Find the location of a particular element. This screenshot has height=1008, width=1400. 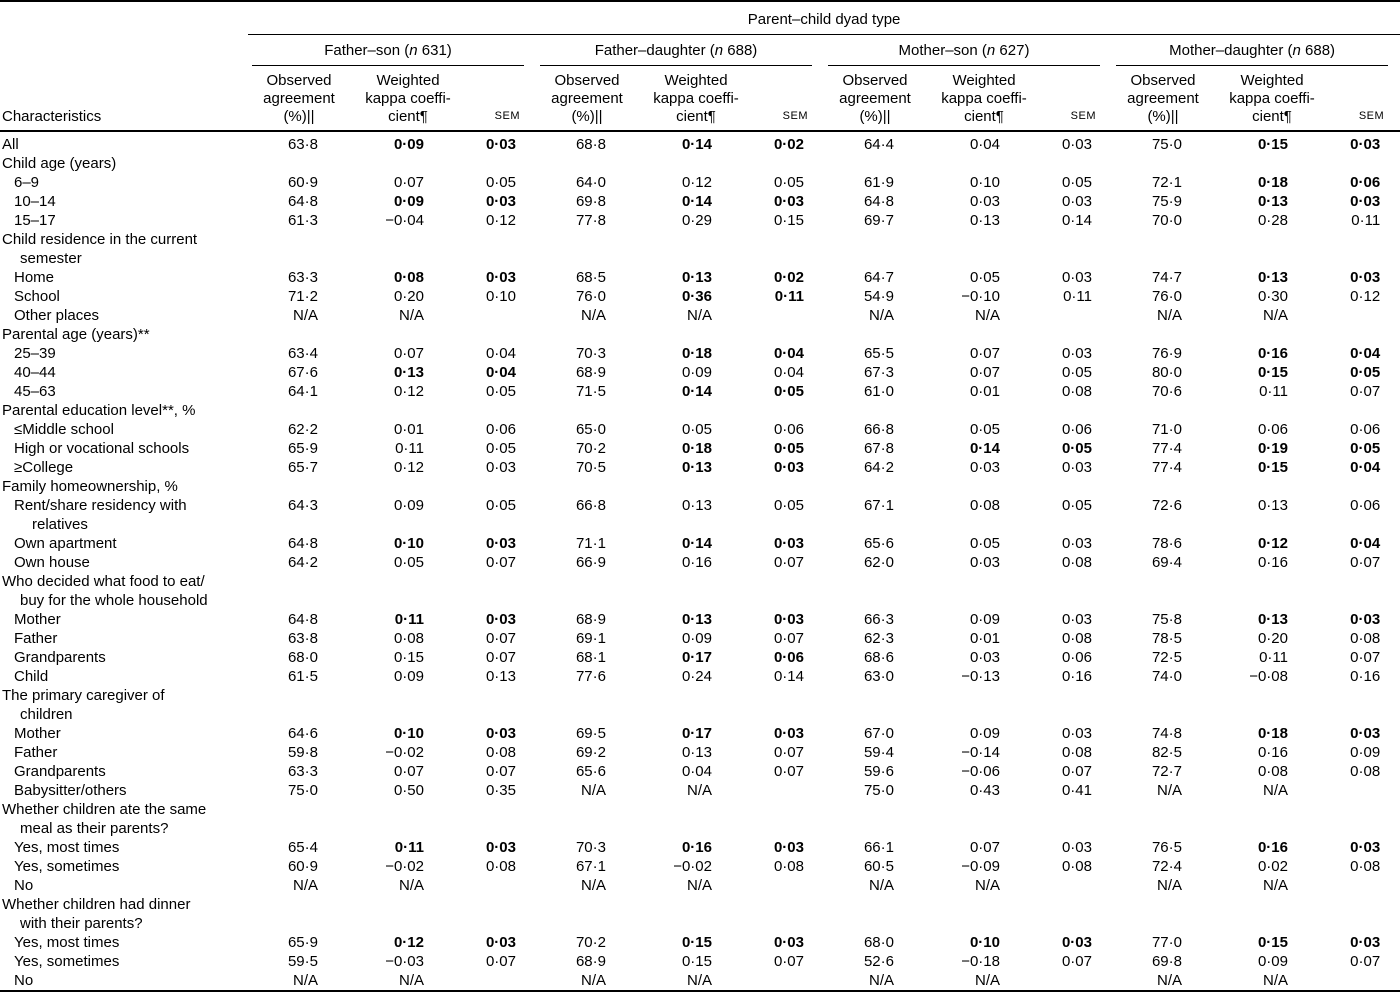

cell-observed-agreement: 69·7 is located at coordinates (878, 220).